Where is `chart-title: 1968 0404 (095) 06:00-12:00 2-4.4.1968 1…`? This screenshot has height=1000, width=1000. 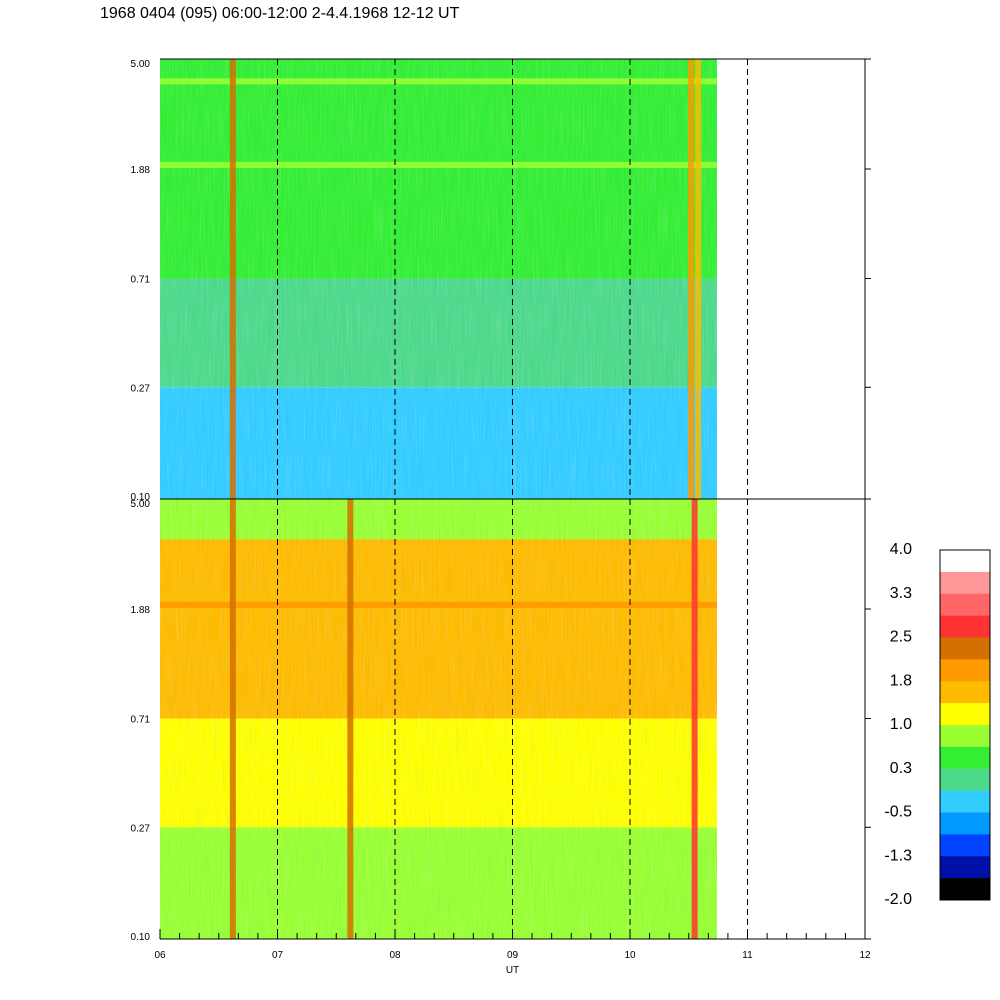 chart-title: 1968 0404 (095) 06:00-12:00 2-4.4.1968 1… is located at coordinates (280, 13).